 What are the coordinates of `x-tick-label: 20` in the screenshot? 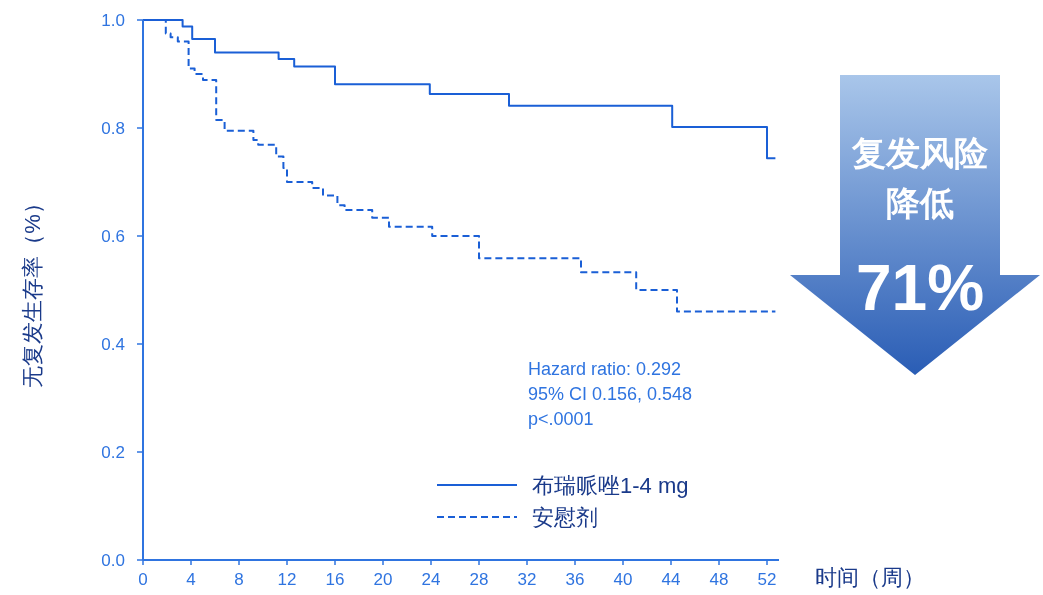 It's located at (383, 579).